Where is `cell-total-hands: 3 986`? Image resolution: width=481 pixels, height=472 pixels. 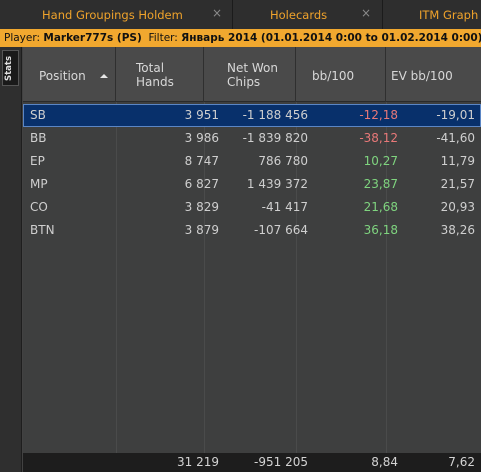
cell-total-hands: 3 986 is located at coordinates (201, 138).